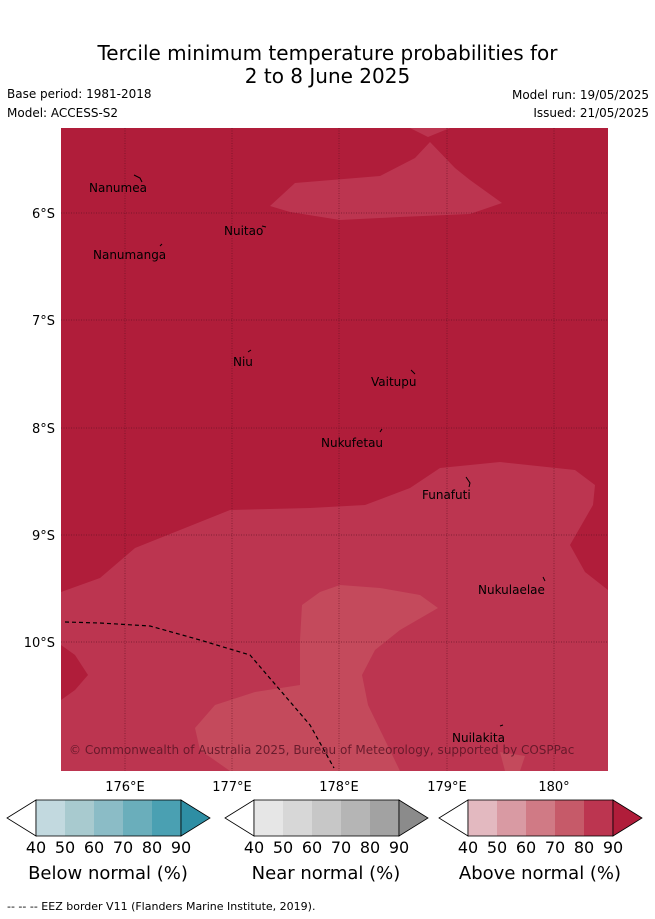 This screenshot has height=919, width=655. Describe the element at coordinates (327, 76) in the screenshot. I see `page-title-line2: 2 to 8 June 2025` at that location.